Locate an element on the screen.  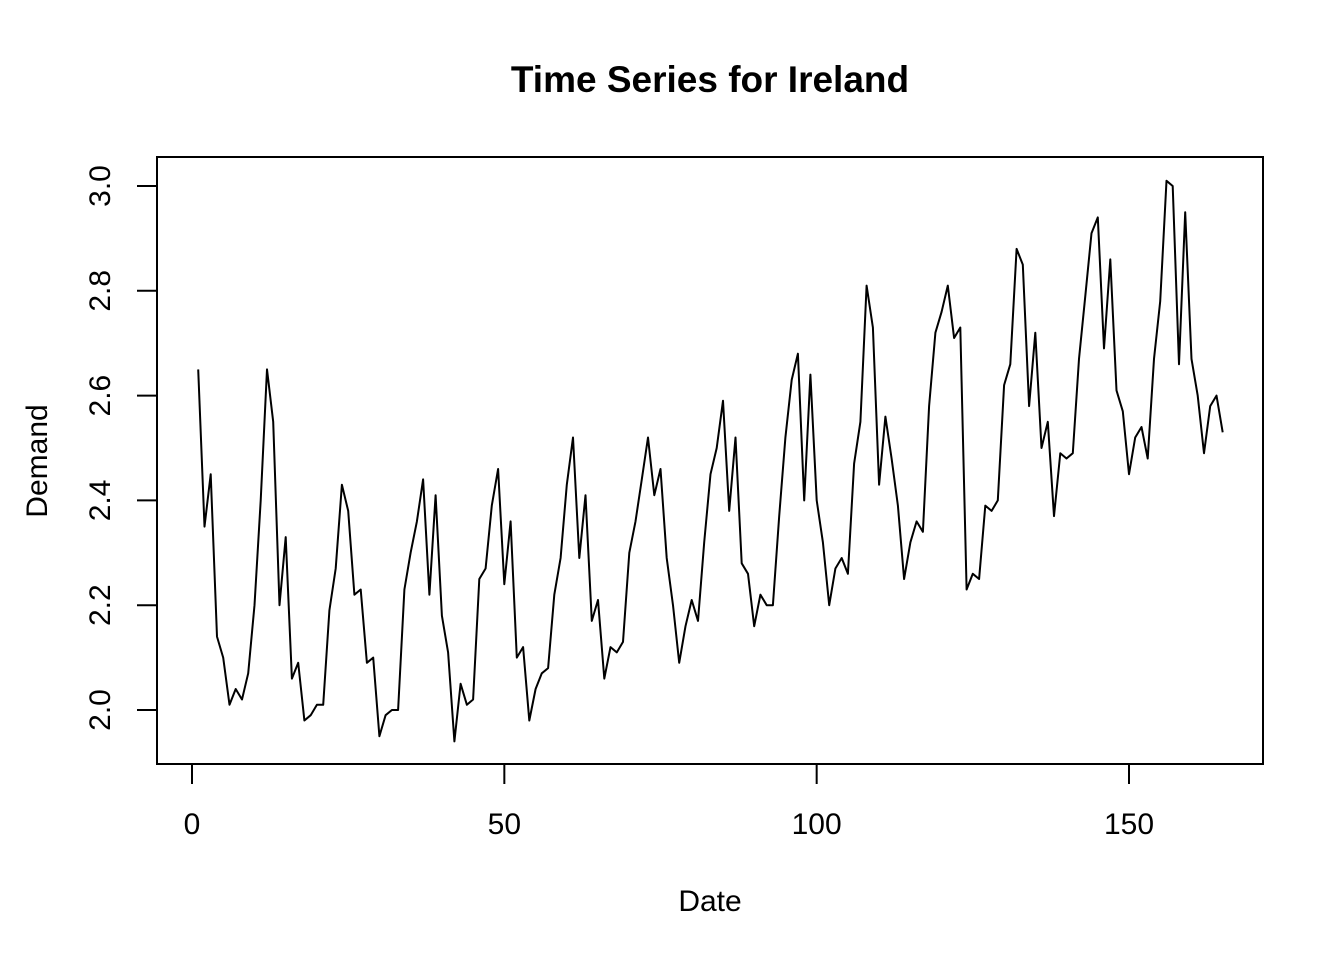
y-axis-label: Demand is located at coordinates (37, 460).